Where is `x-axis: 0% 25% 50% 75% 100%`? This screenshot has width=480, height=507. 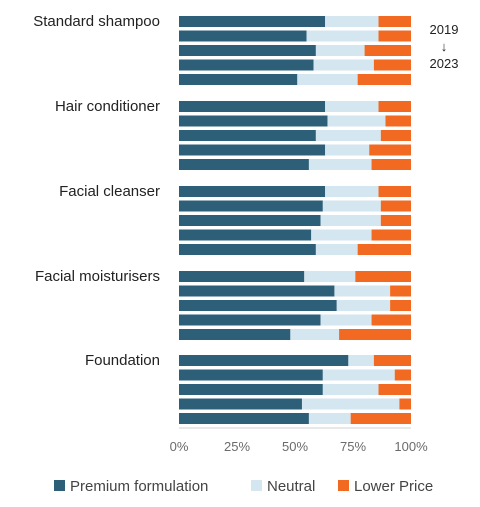
x-axis: 0% 25% 50% 75% 100% is located at coordinates (299, 440).